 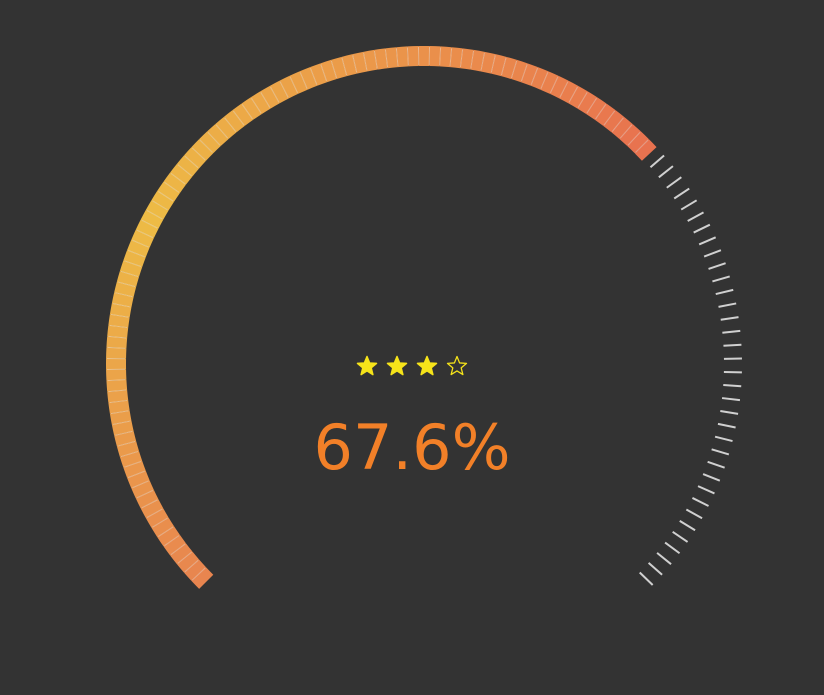 What do you see at coordinates (457, 365) in the screenshot?
I see `star-empty-icon` at bounding box center [457, 365].